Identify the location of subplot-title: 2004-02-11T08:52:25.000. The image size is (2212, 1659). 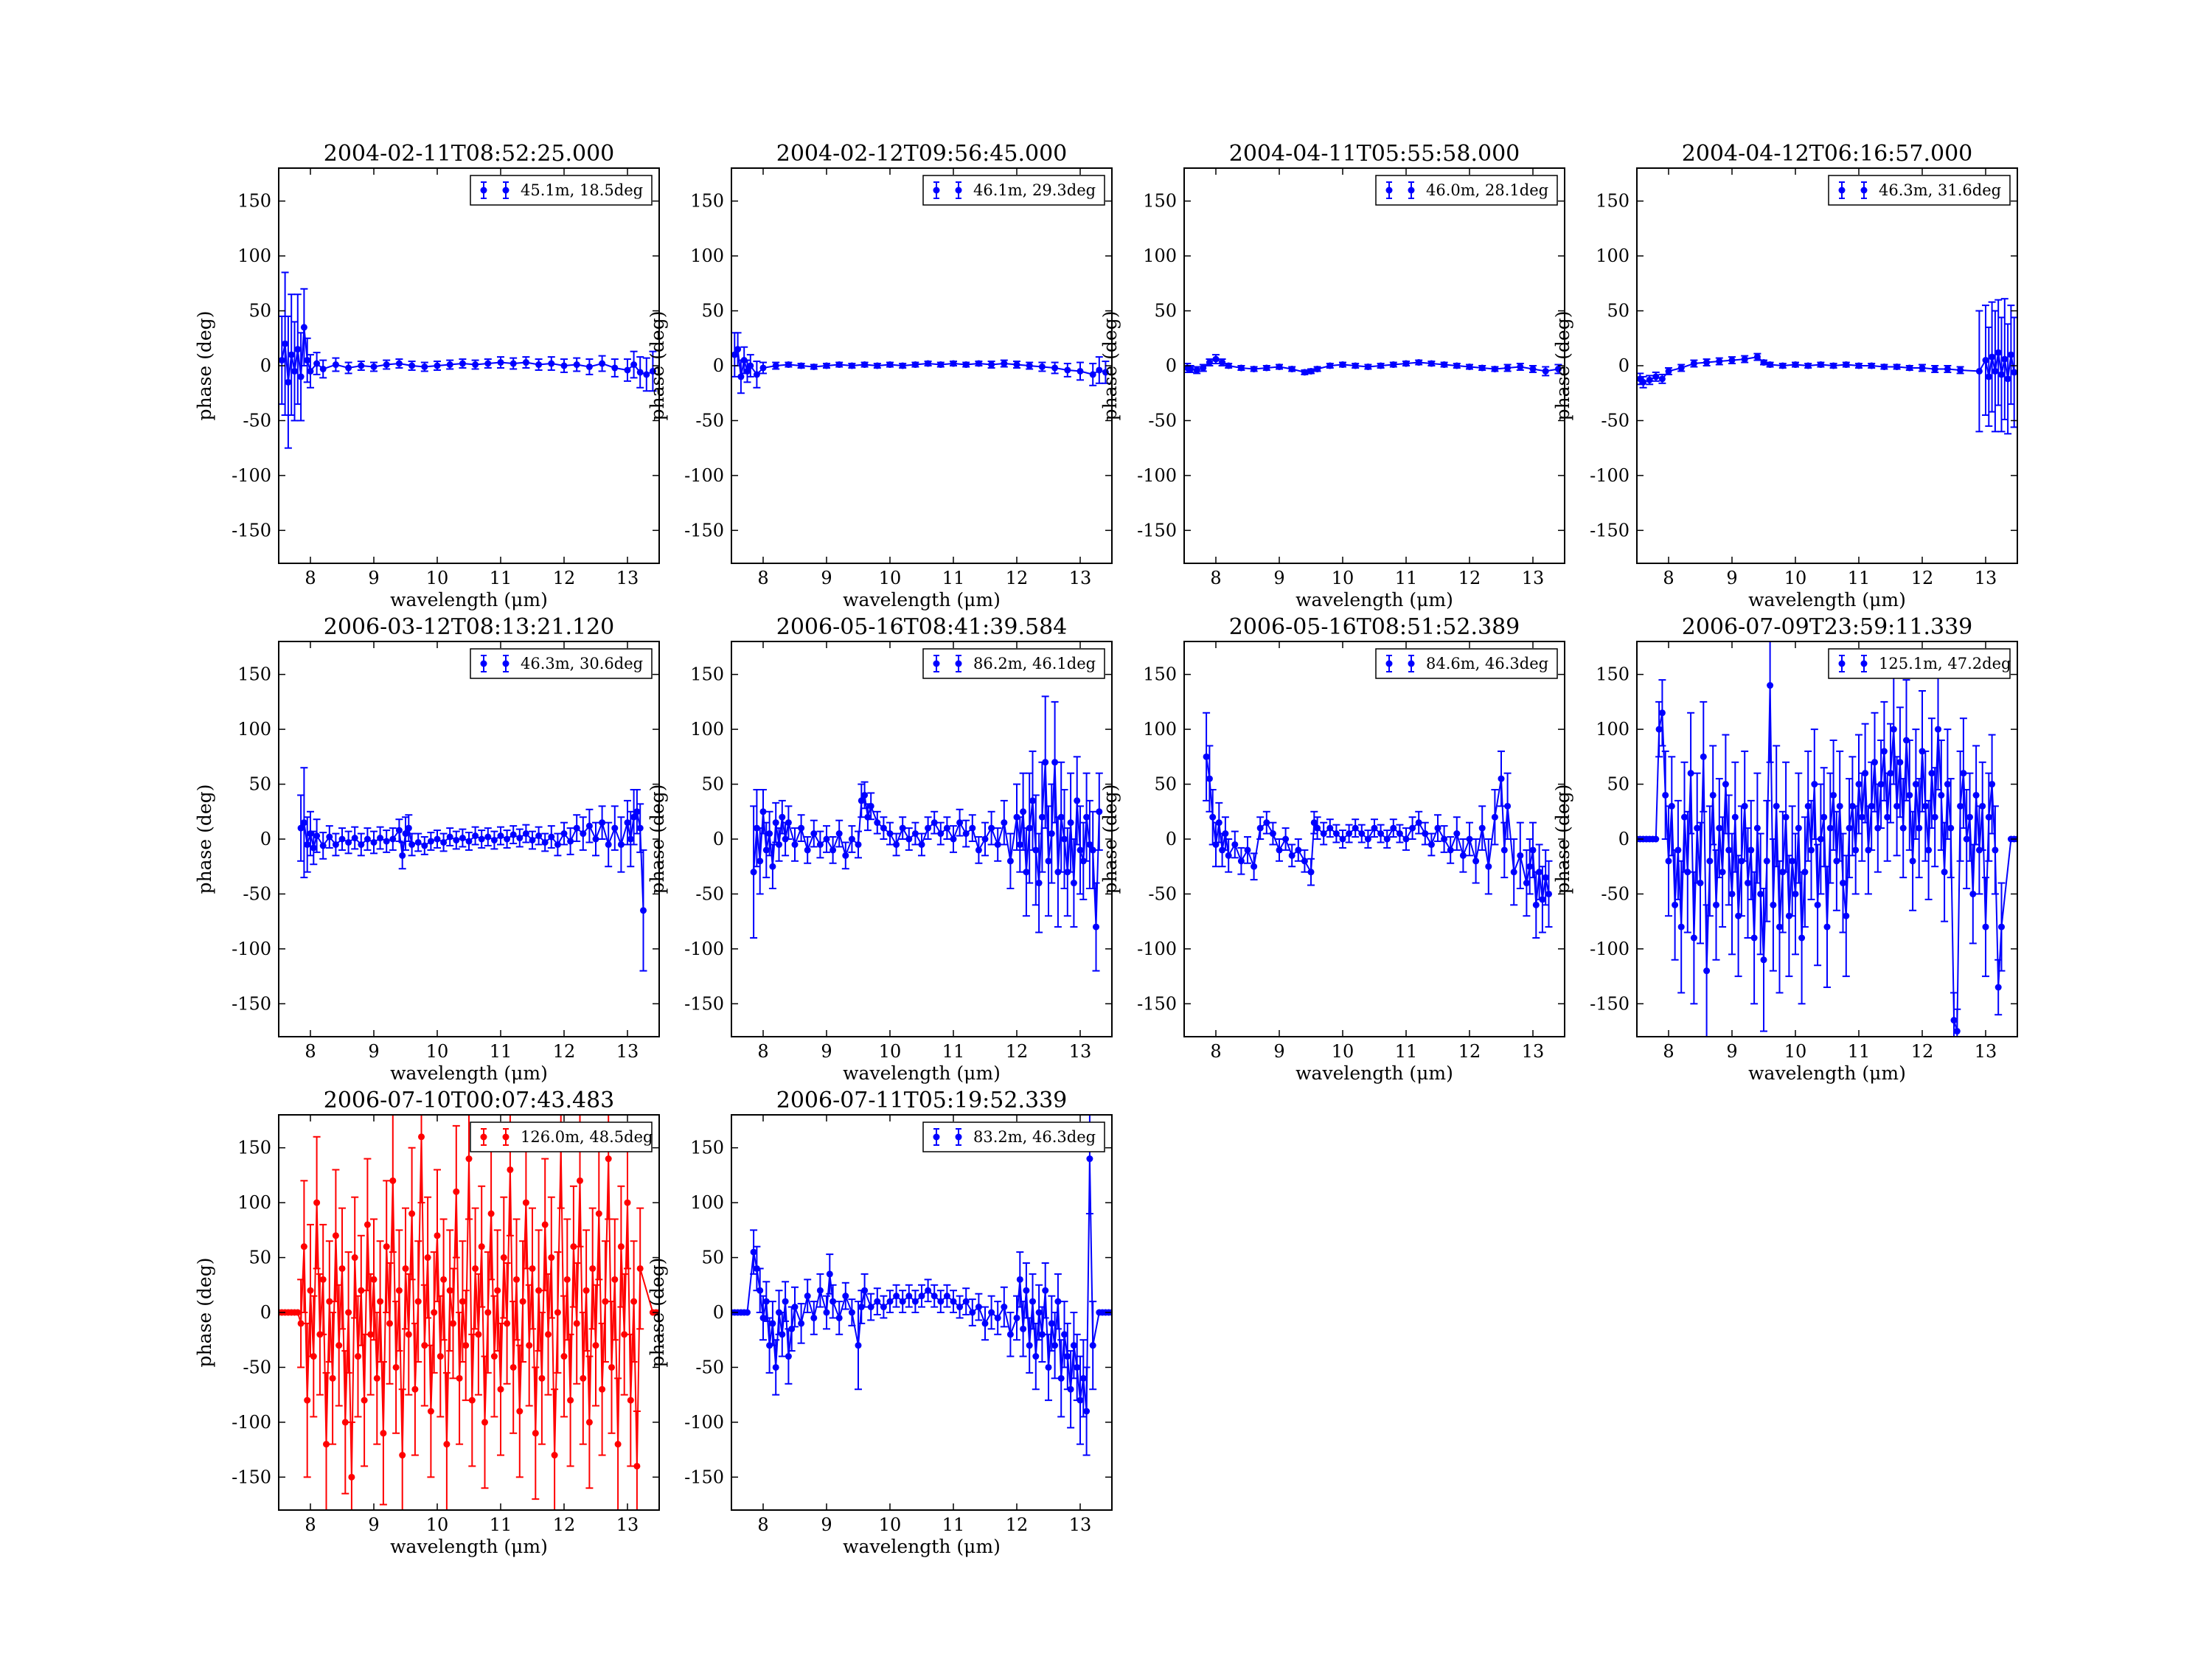
(469, 154).